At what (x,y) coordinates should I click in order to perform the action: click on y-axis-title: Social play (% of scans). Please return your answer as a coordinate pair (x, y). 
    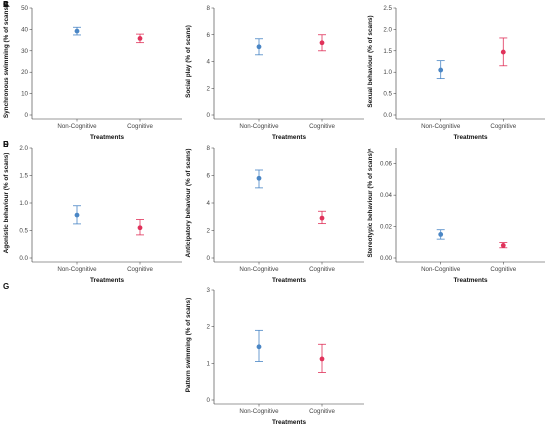
    Looking at the image, I should click on (188, 61).